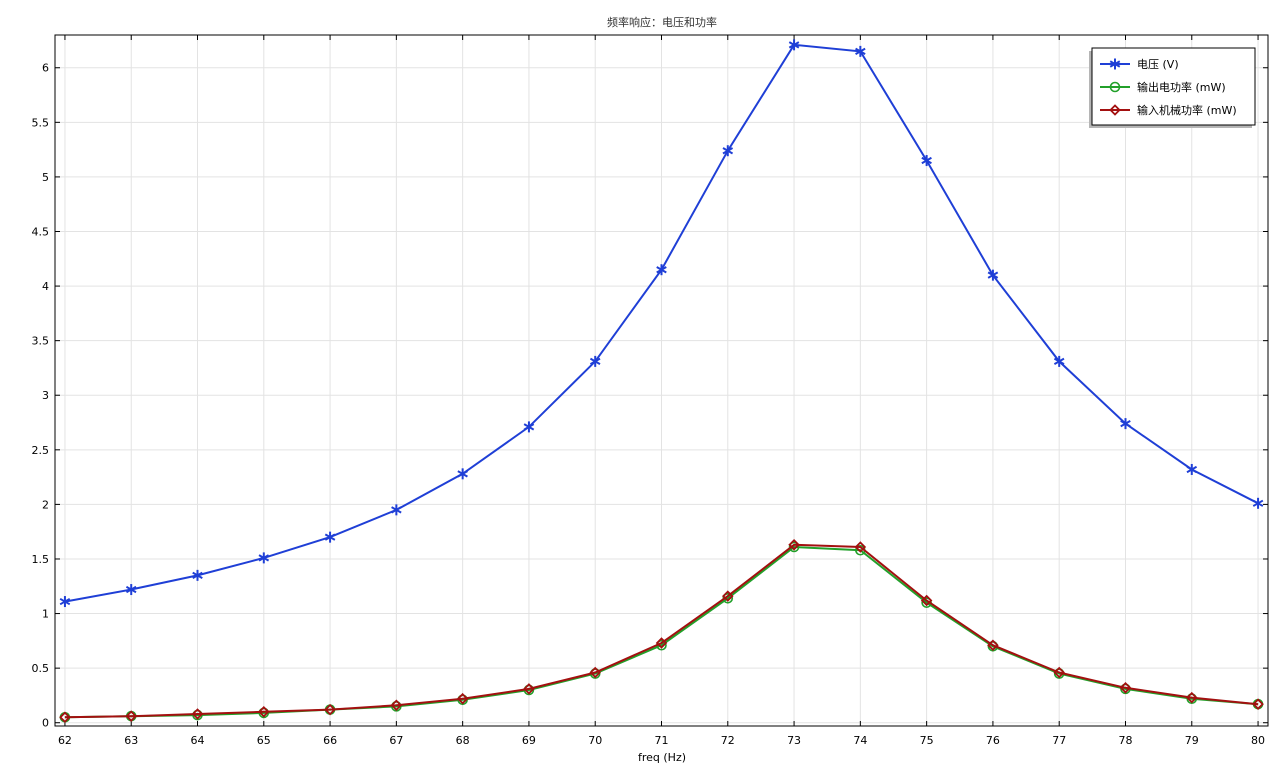  Describe the element at coordinates (65, 740) in the screenshot. I see `x-tick-label: 62` at that location.